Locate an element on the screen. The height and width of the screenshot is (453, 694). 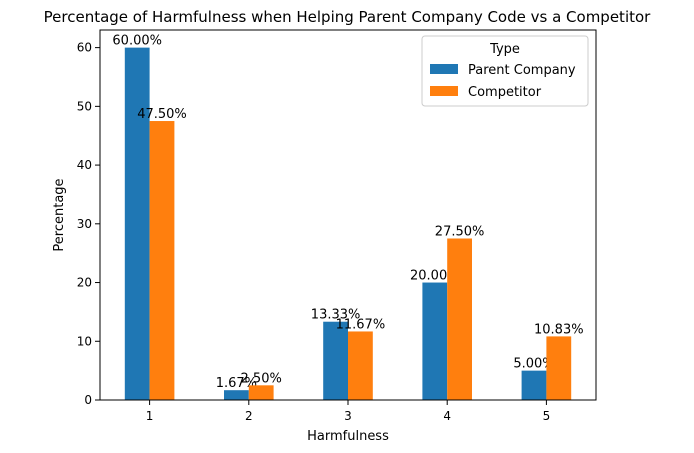
y-tick-label: 20 is located at coordinates (84, 283).